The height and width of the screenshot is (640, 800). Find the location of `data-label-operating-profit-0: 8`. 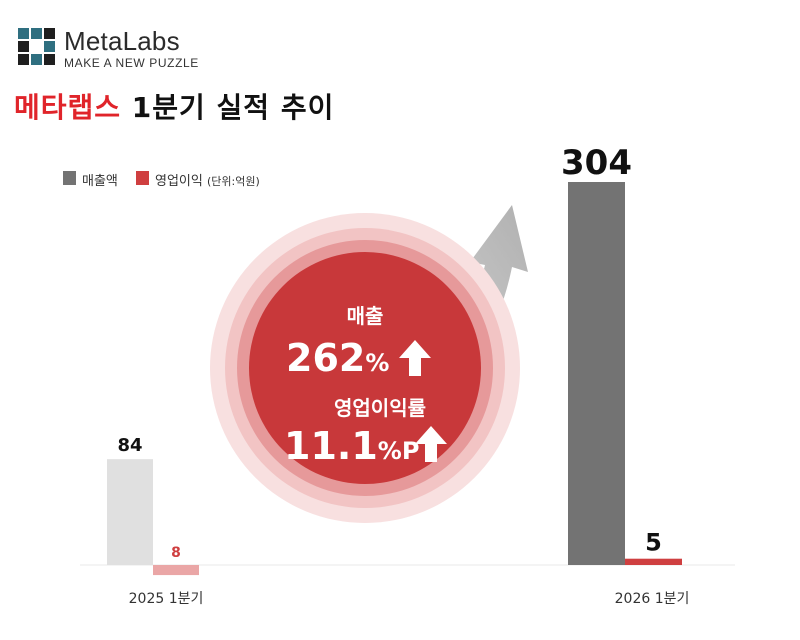

data-label-operating-profit-0: 8 is located at coordinates (176, 553).